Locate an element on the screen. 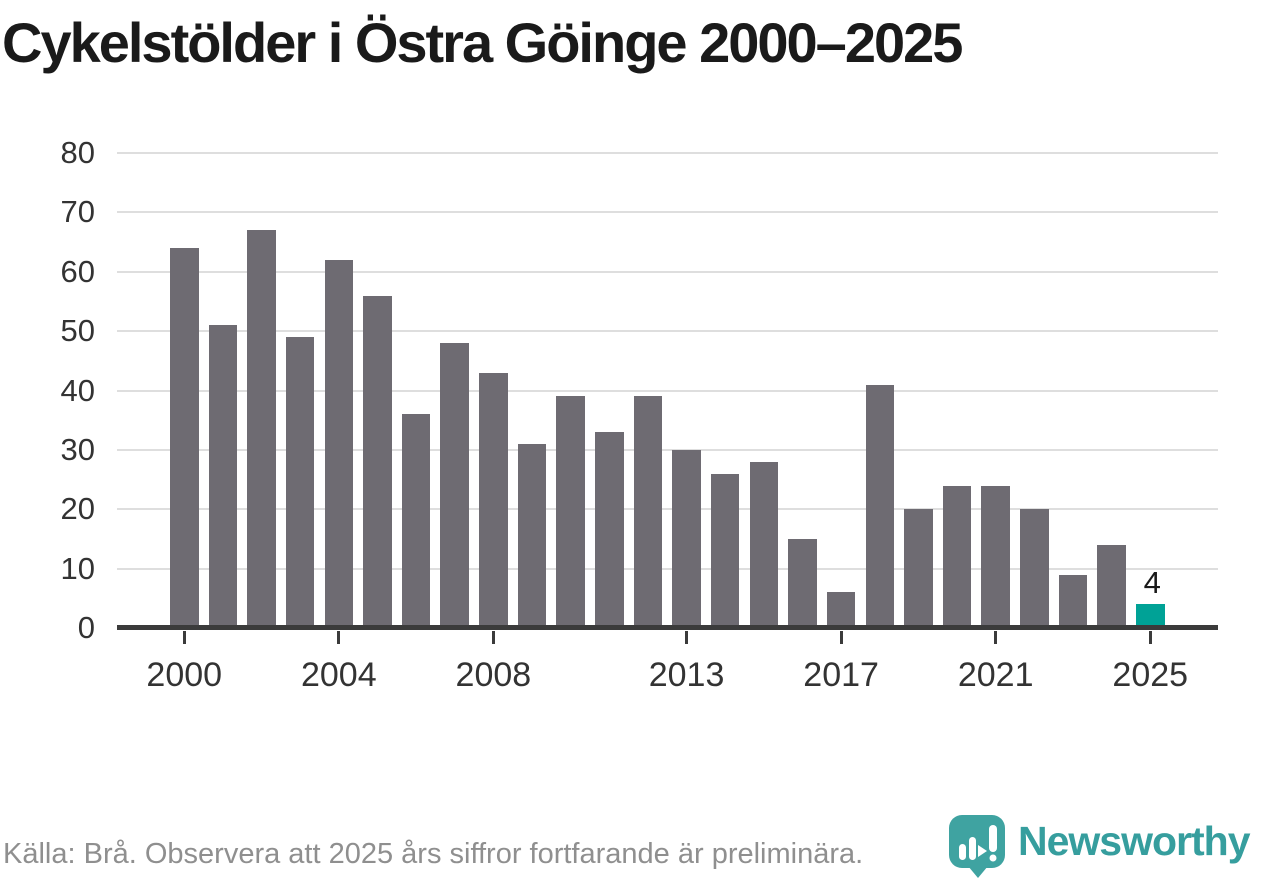  x-axis-tick-label: 2021 is located at coordinates (995, 675).